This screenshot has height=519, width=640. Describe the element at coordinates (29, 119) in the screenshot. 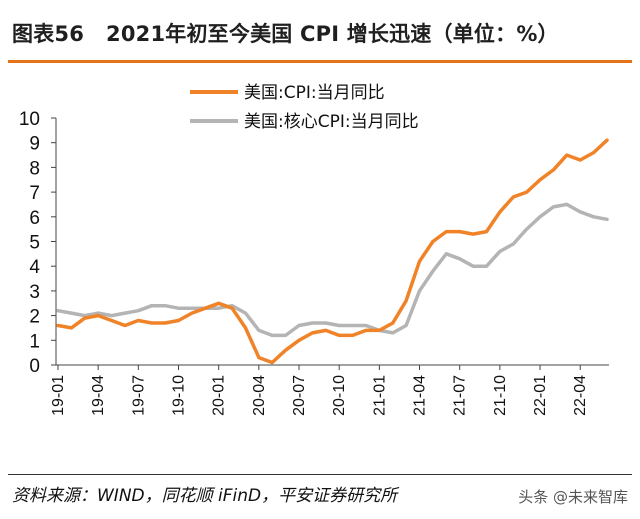

I see `y-tick-label: 10` at that location.